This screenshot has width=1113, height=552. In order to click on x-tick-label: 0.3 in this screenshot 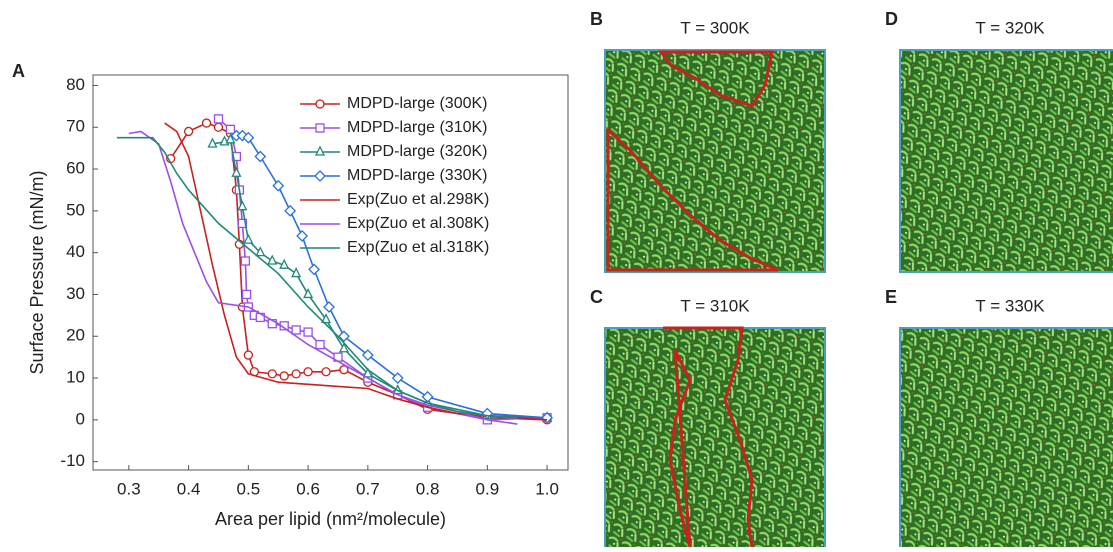, I will do `click(129, 488)`.